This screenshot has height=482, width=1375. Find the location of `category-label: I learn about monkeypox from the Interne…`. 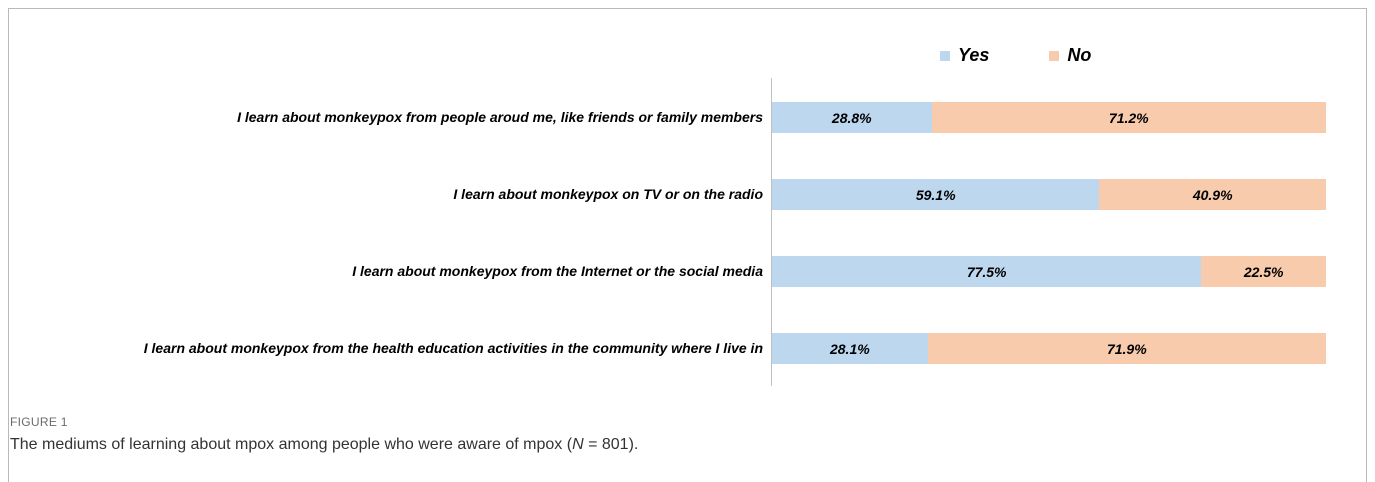

category-label: I learn about monkeypox from the Interne… is located at coordinates (557, 271).